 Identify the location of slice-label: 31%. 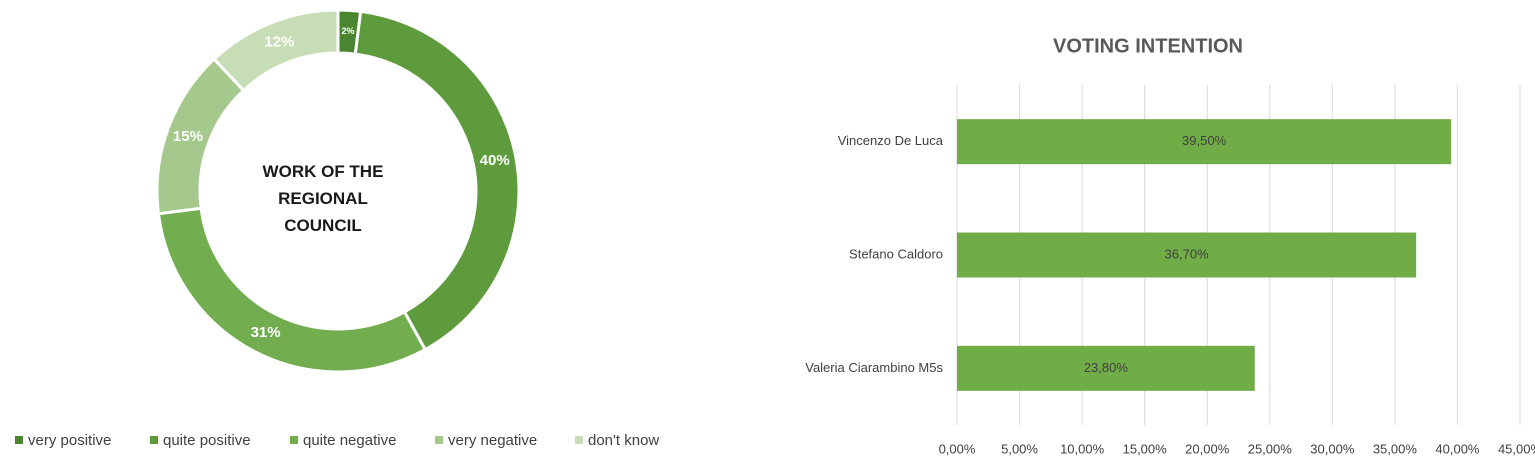
(266, 332).